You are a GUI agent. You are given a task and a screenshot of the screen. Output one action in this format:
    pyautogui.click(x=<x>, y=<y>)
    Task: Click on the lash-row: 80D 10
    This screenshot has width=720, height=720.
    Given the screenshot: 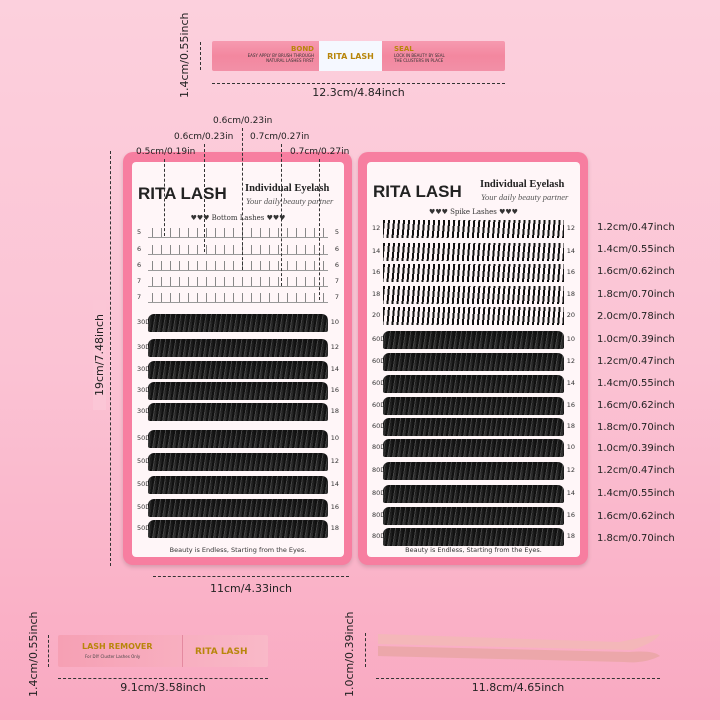 What is the action you would take?
    pyautogui.click(x=473, y=448)
    